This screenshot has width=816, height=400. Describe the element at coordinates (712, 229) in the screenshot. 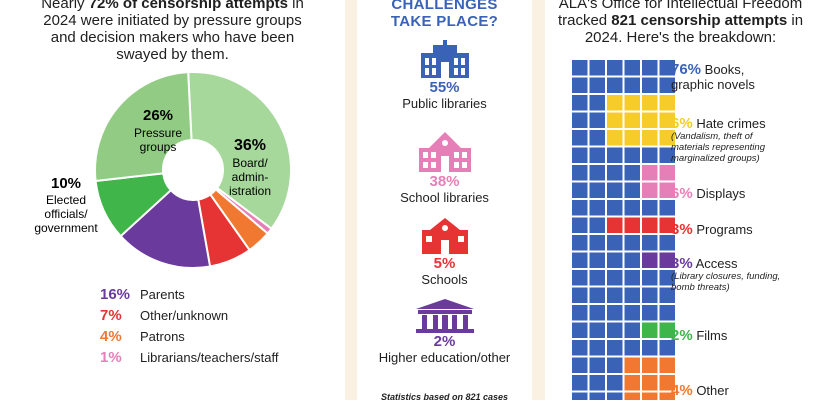

I see `category-programs: 3% Programs` at that location.